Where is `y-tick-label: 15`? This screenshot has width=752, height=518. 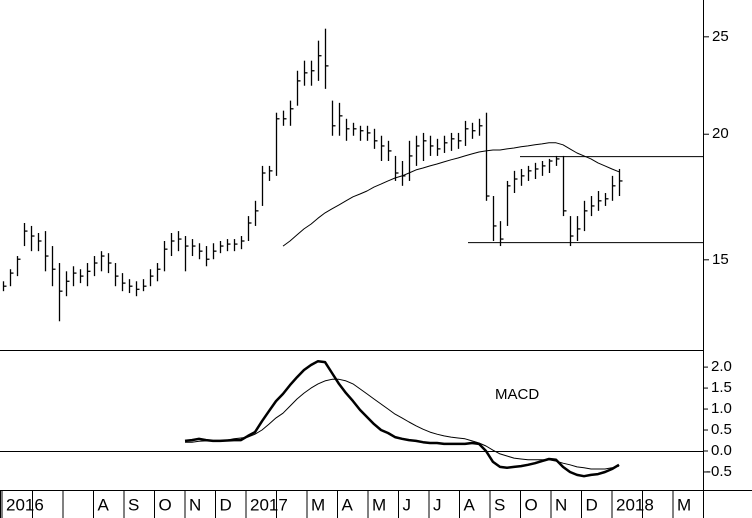
y-tick-label: 15 is located at coordinates (720, 259).